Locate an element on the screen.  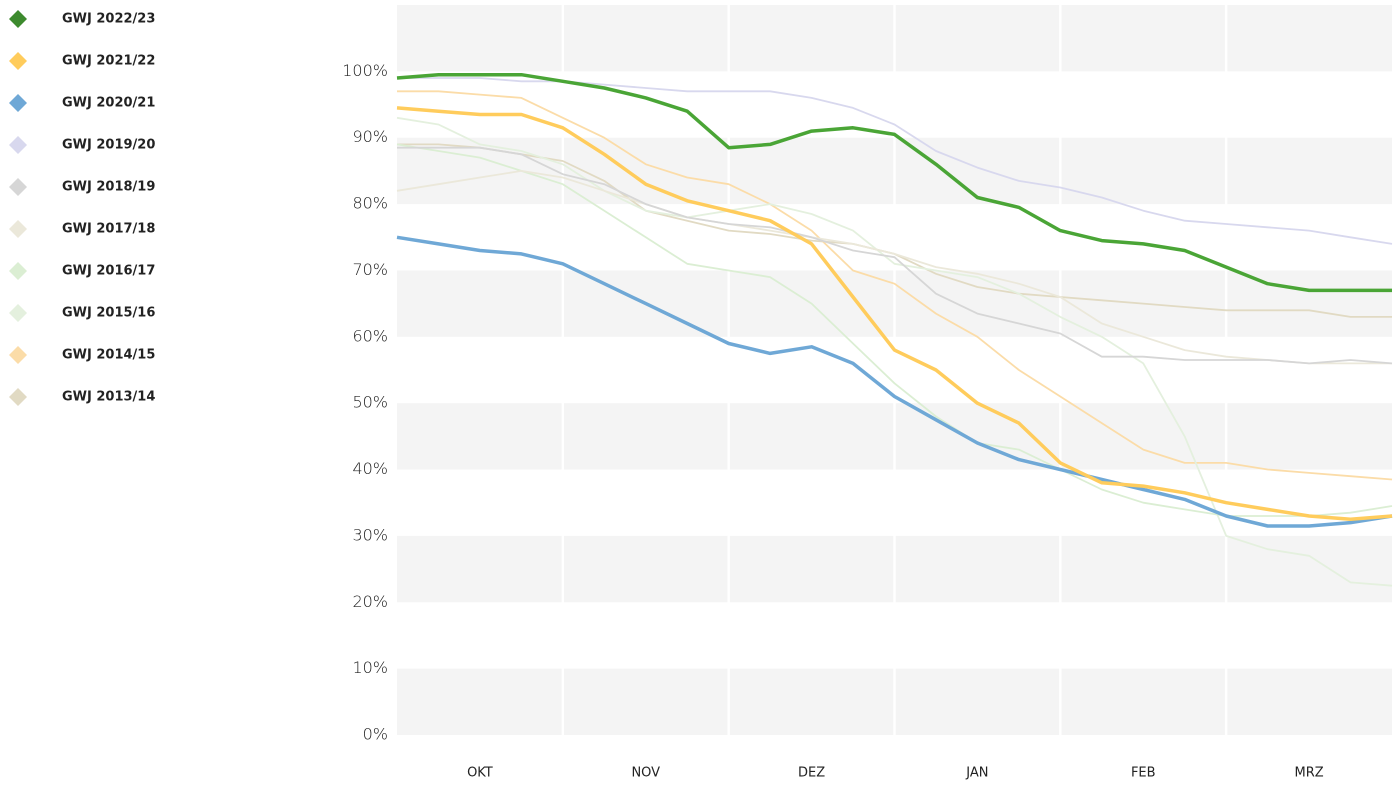
y-tick-label: 10% is located at coordinates (370, 667).